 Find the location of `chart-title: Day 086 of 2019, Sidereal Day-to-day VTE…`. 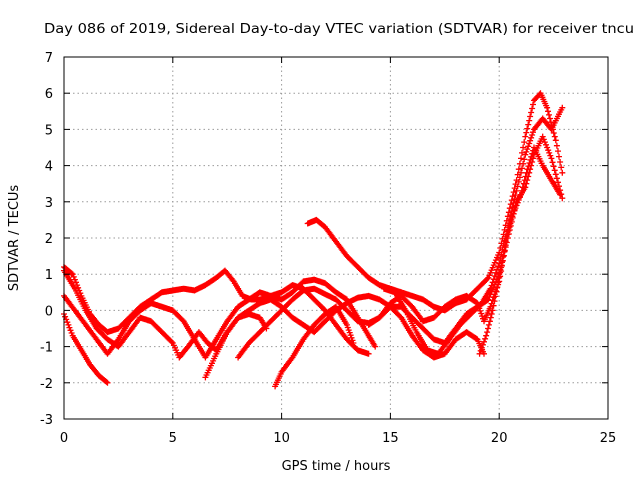

chart-title: Day 086 of 2019, Sidereal Day-to-day VTE… is located at coordinates (339, 29).